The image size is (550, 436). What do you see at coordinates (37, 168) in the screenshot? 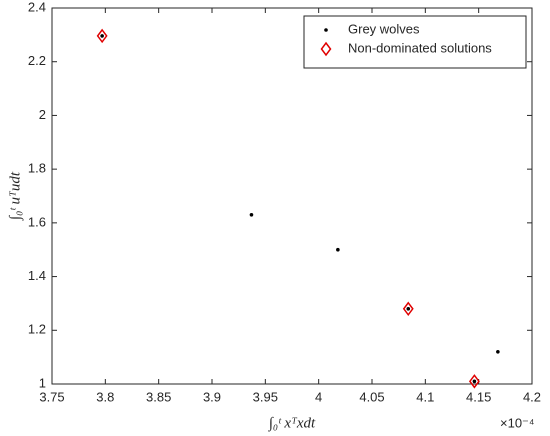
I see `y-tick-label: 1.8` at bounding box center [37, 168].